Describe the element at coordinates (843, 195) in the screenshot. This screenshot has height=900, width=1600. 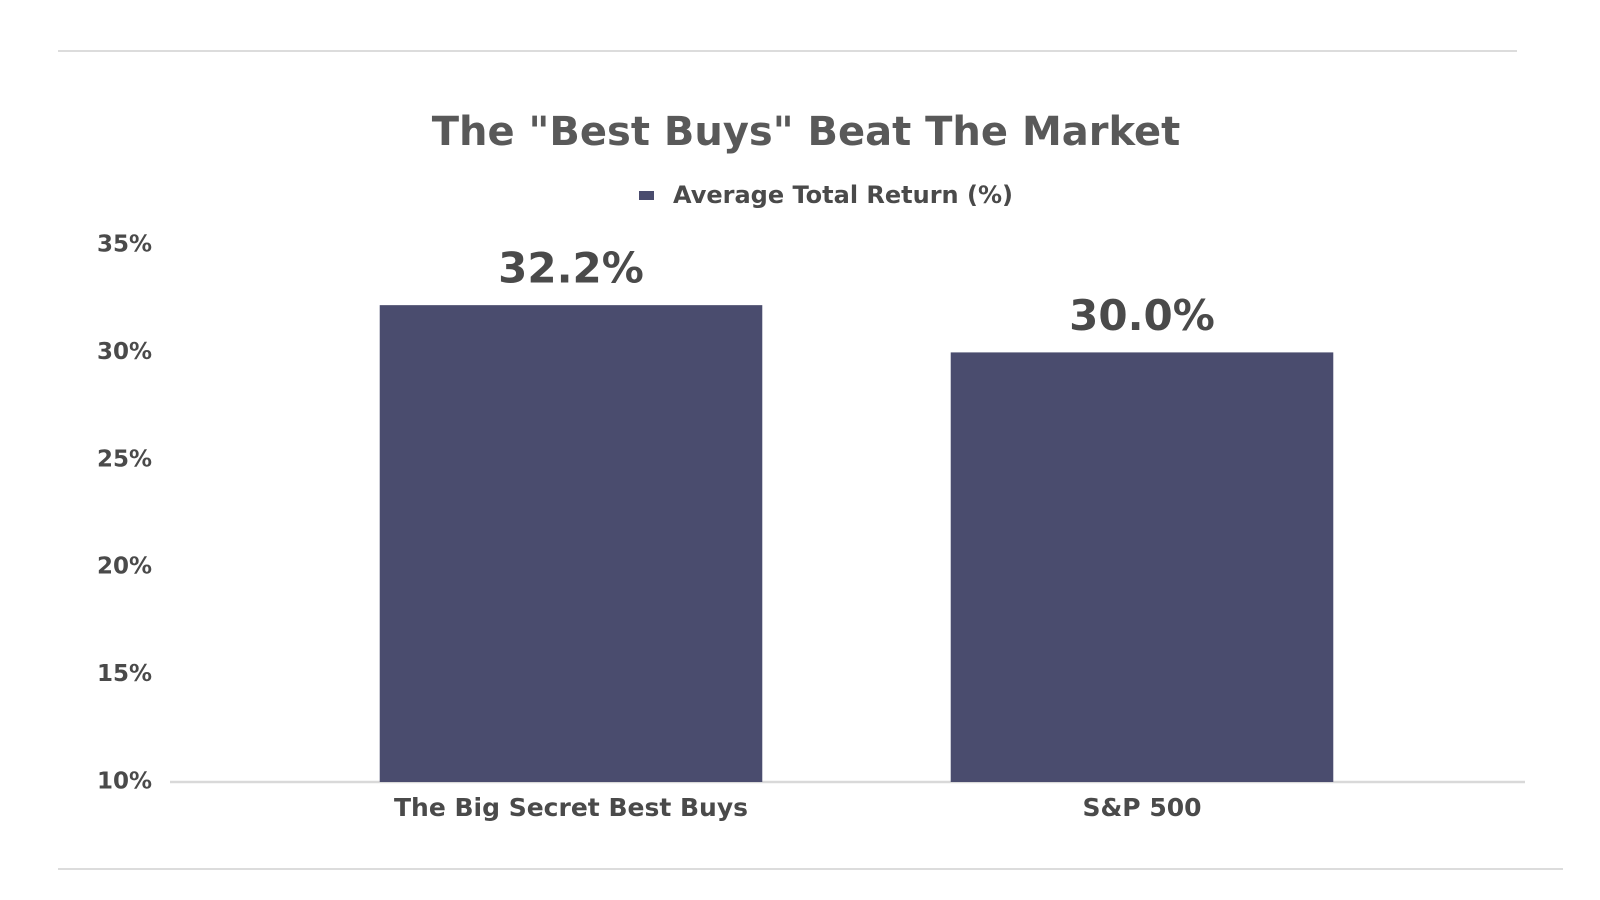
I see `legend-label: Average Total Return (%)` at that location.